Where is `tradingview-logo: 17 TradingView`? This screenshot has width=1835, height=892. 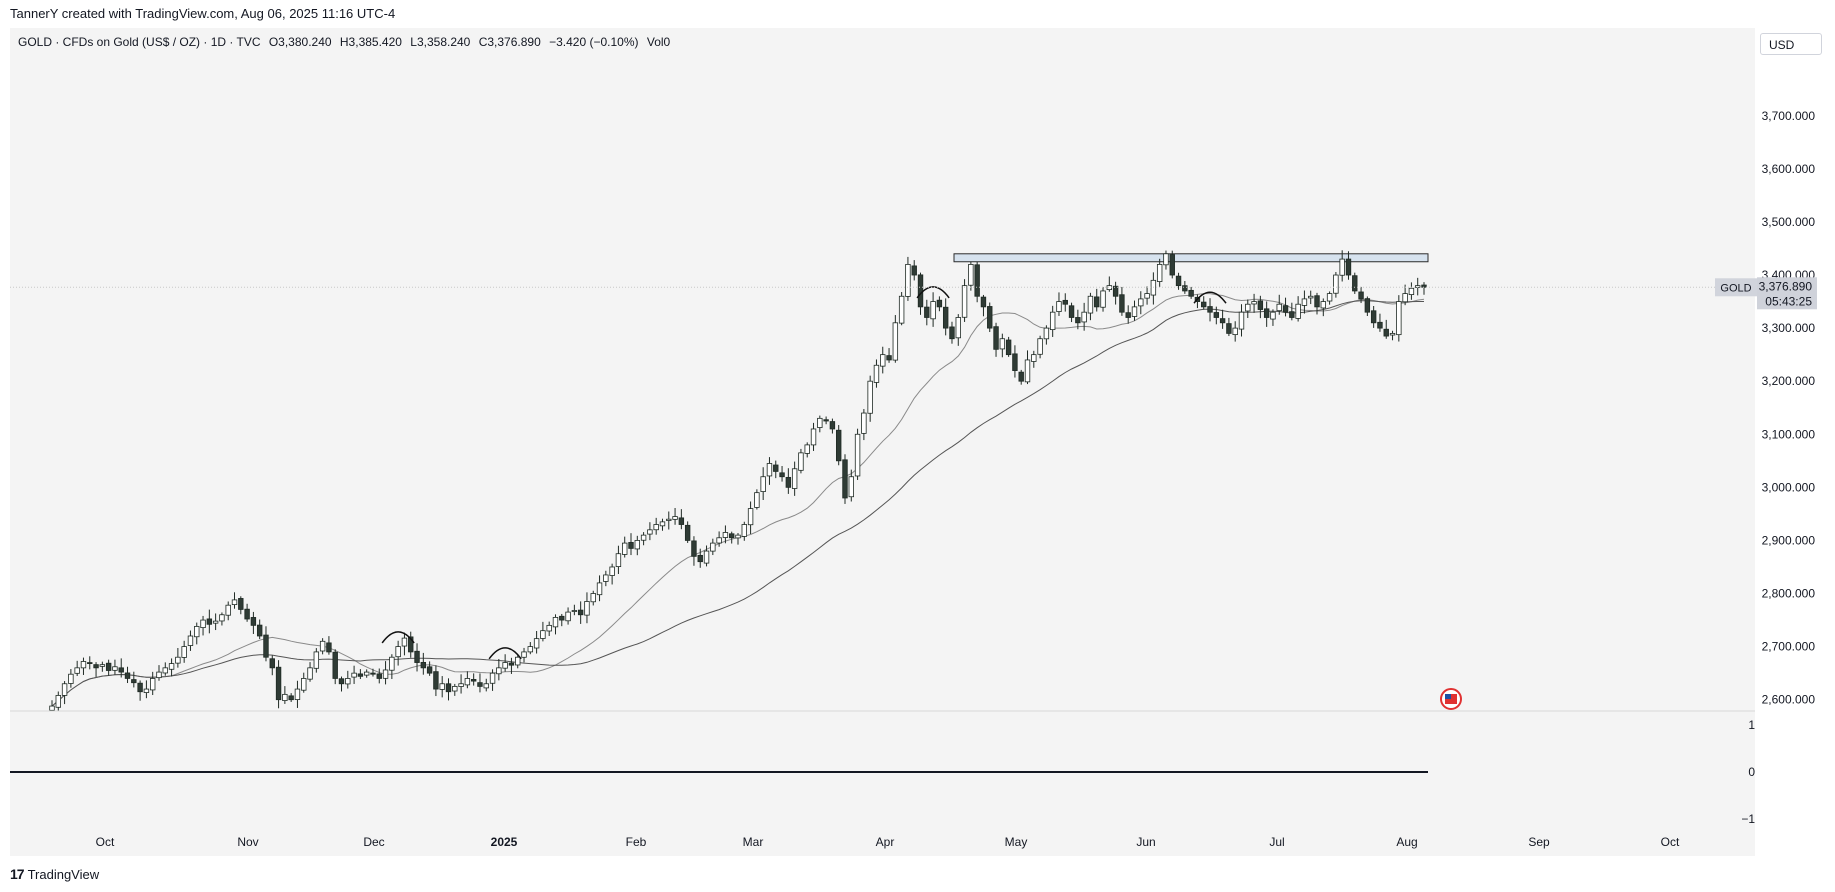
tradingview-logo: 17 TradingView is located at coordinates (54, 874).